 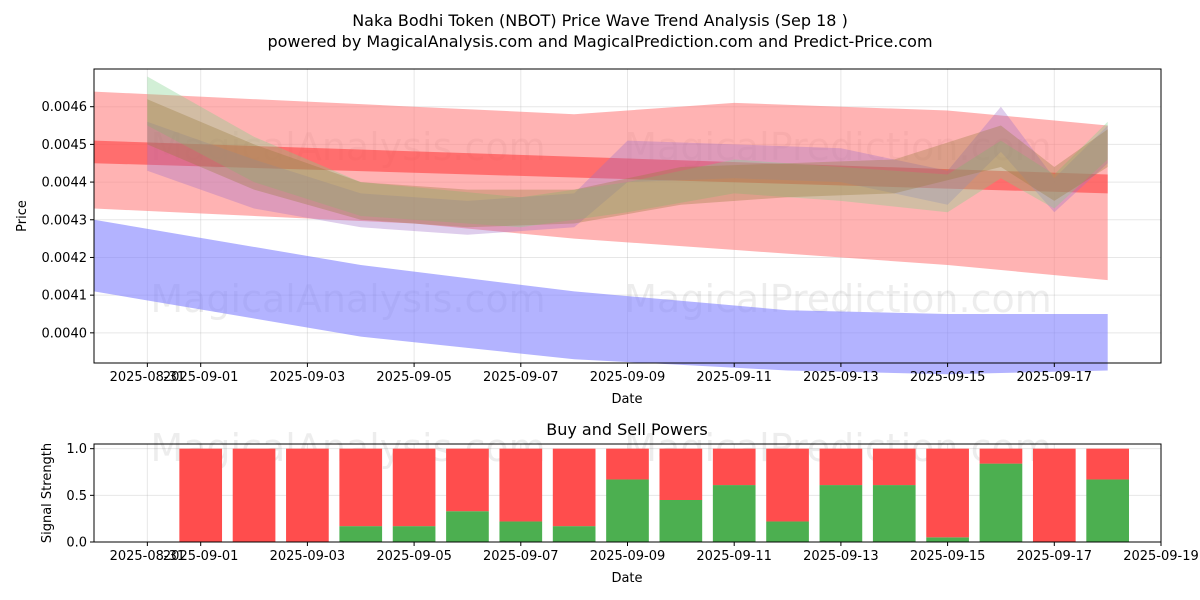 What do you see at coordinates (76, 496) in the screenshot?
I see `power-y-tick-label: 0.5` at bounding box center [76, 496].